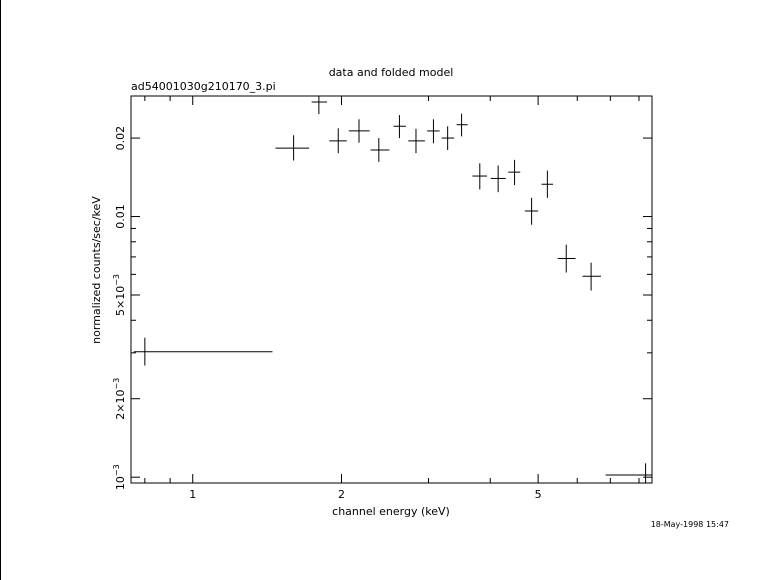 This screenshot has height=580, width=781. Describe the element at coordinates (192, 494) in the screenshot. I see `x-tick-label: 1` at that location.